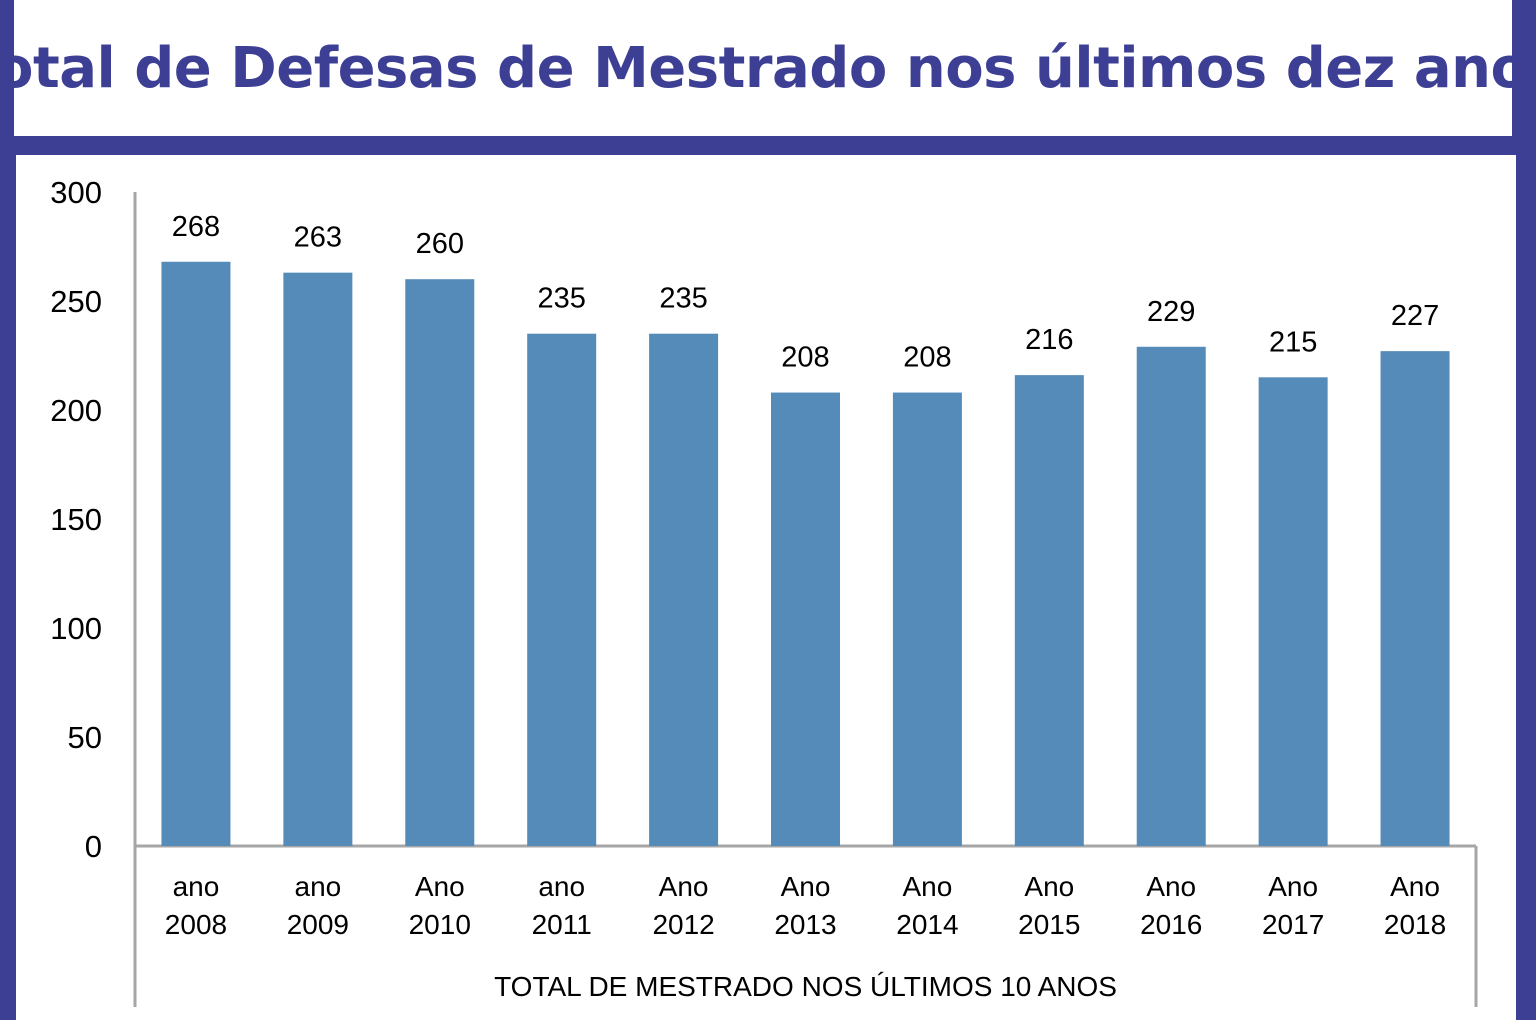 The height and width of the screenshot is (1020, 1536). Describe the element at coordinates (805, 924) in the screenshot. I see `x-category-label-line2: 2013` at that location.